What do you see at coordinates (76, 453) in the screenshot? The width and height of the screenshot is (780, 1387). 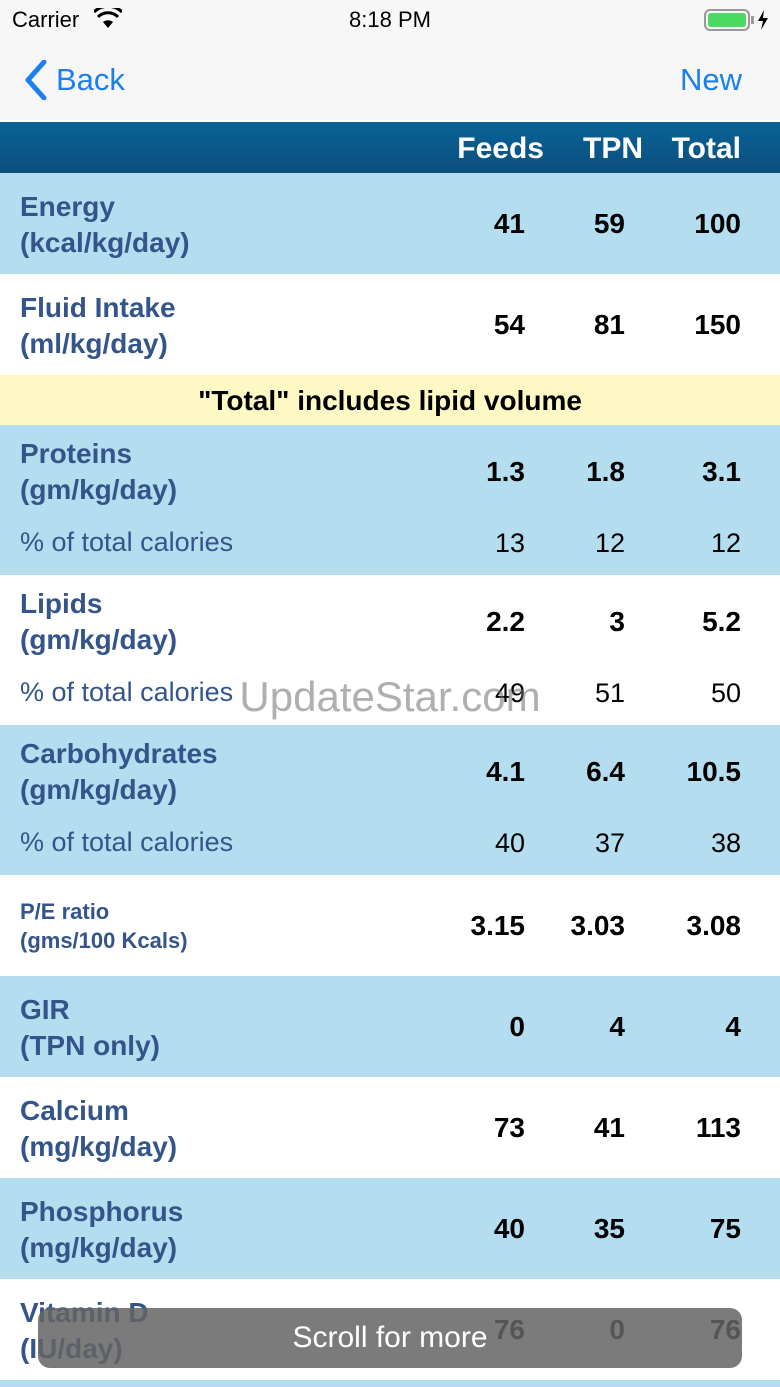 I see `row-label: Proteins` at bounding box center [76, 453].